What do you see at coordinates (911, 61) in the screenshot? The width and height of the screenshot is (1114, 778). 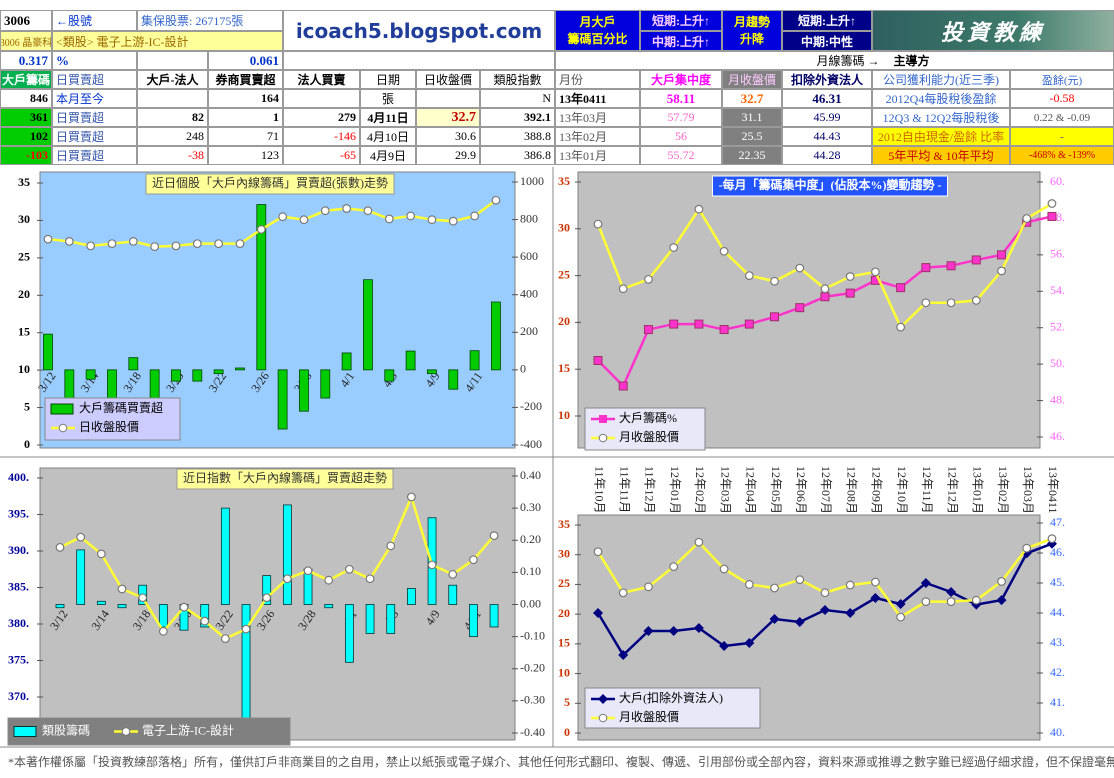 I see `leader: 主導方` at bounding box center [911, 61].